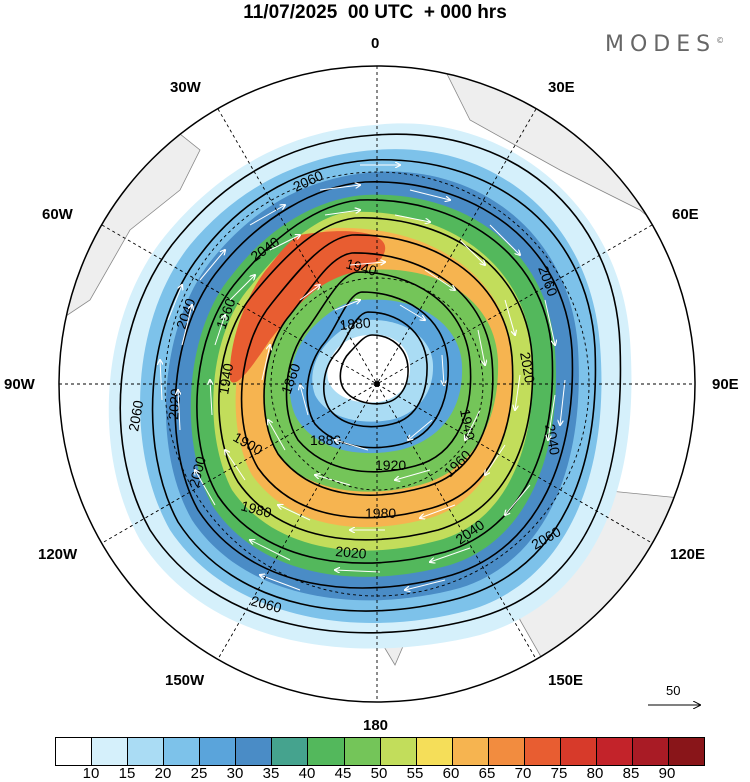 This screenshot has width=750, height=782. Describe the element at coordinates (631, 773) in the screenshot. I see `colorbar-tick-label: 85` at that location.